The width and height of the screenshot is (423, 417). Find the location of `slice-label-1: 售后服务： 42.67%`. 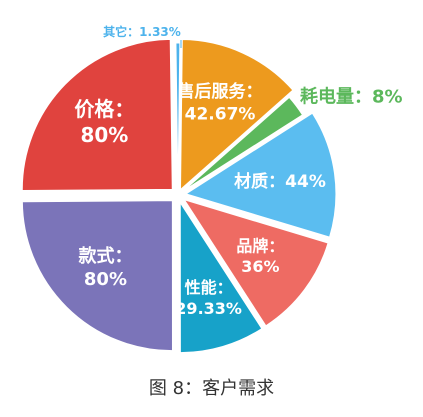

slice-label-1: 售后服务： 42.67% is located at coordinates (220, 102).